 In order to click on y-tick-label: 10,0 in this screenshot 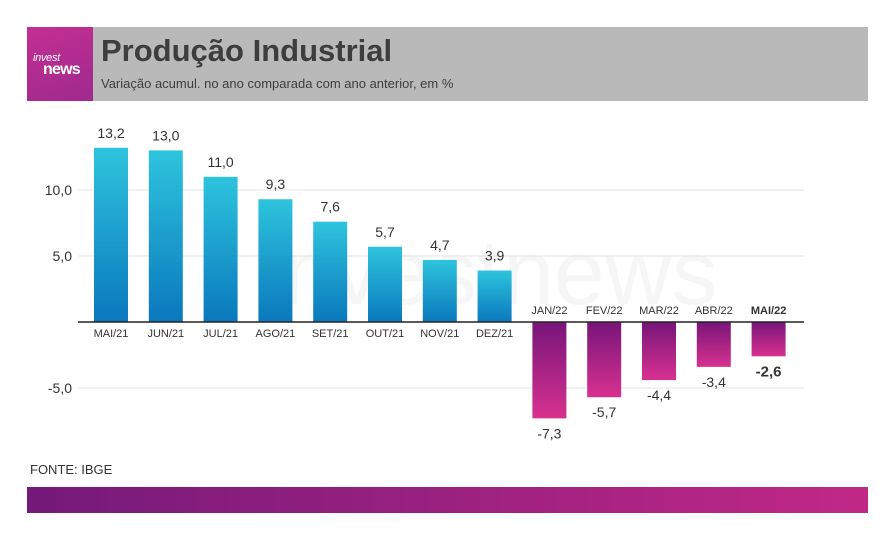, I will do `click(58, 190)`.